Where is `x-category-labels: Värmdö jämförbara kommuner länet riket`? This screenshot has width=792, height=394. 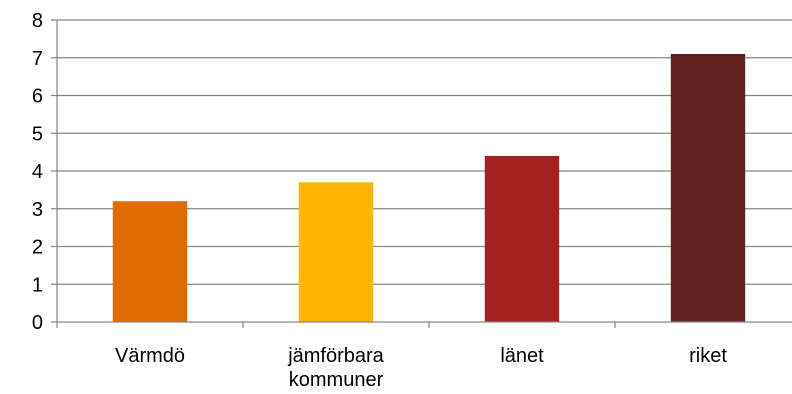 x-category-labels: Värmdö jämförbara kommuner länet riket is located at coordinates (421, 368).